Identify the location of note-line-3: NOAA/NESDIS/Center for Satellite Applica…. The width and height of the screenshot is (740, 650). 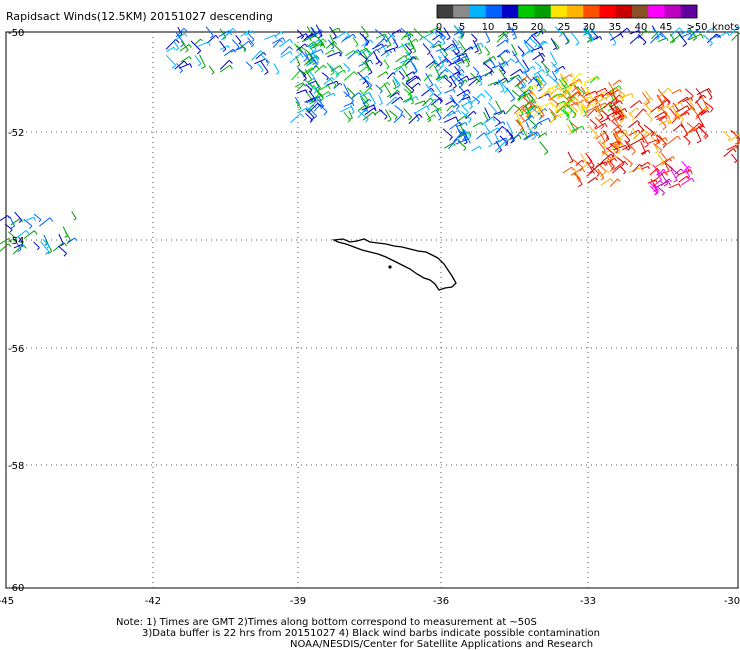
(442, 644).